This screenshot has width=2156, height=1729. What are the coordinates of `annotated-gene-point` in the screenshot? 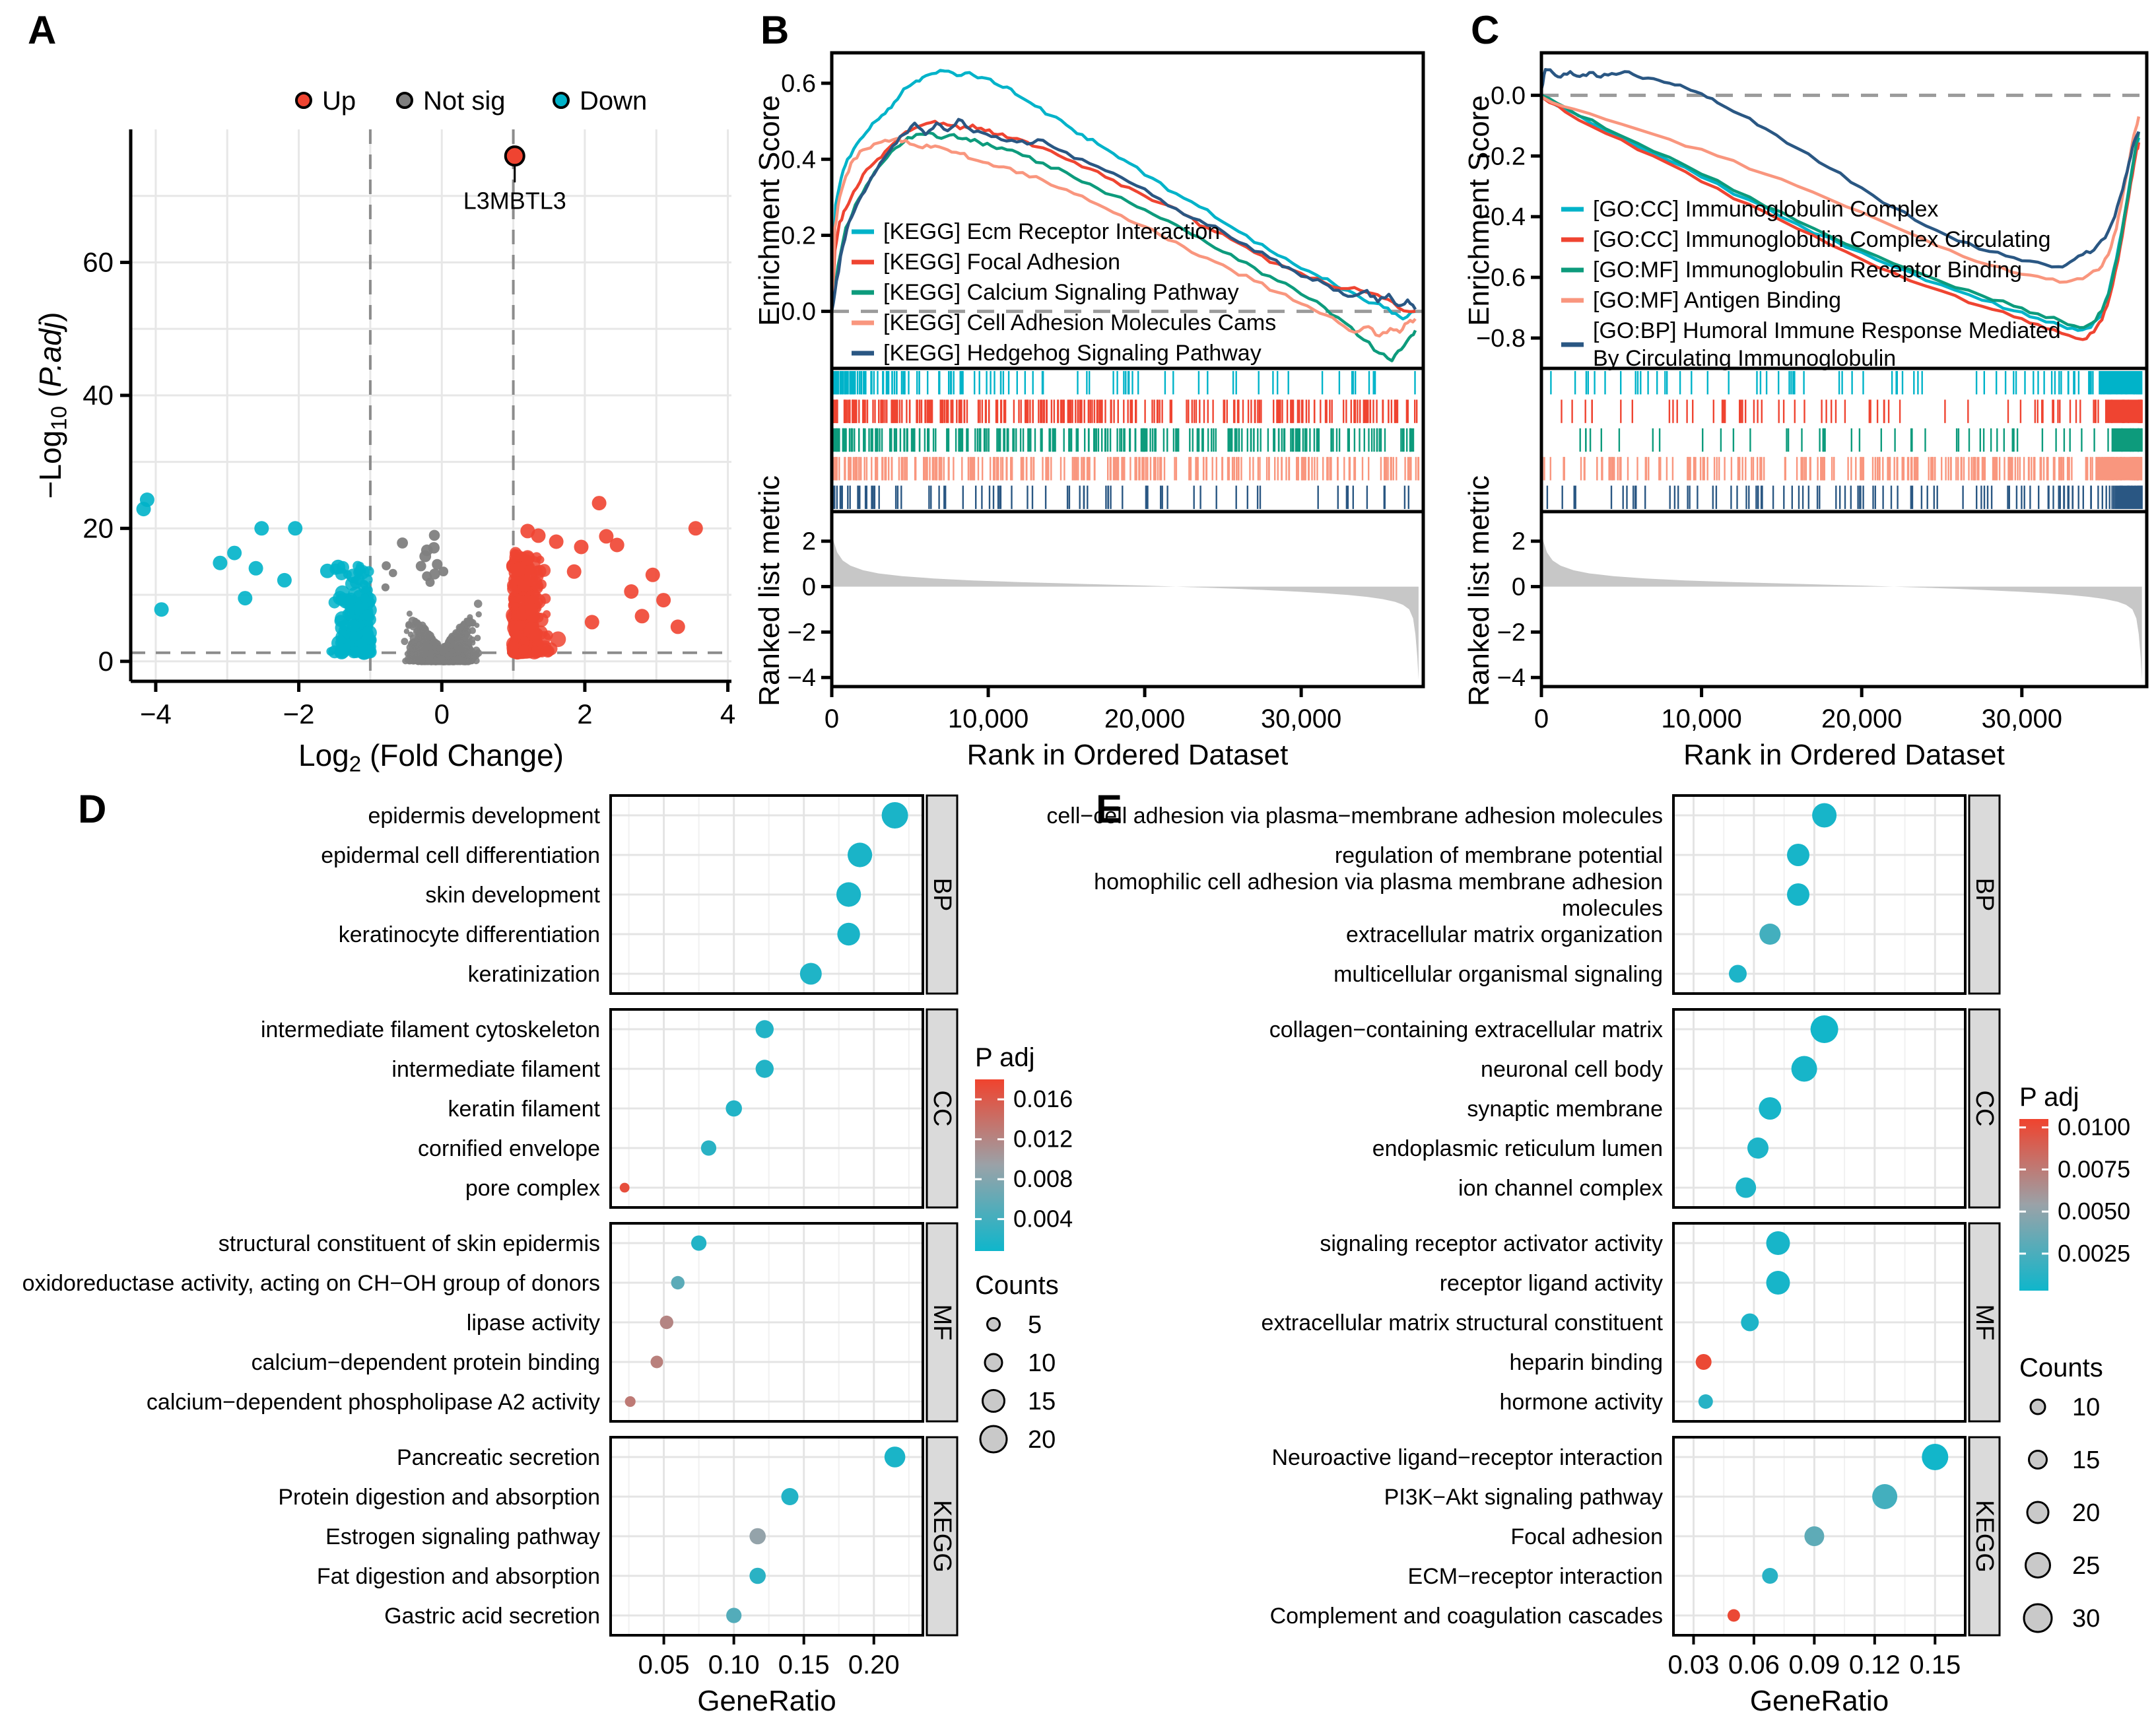 It's located at (514, 156).